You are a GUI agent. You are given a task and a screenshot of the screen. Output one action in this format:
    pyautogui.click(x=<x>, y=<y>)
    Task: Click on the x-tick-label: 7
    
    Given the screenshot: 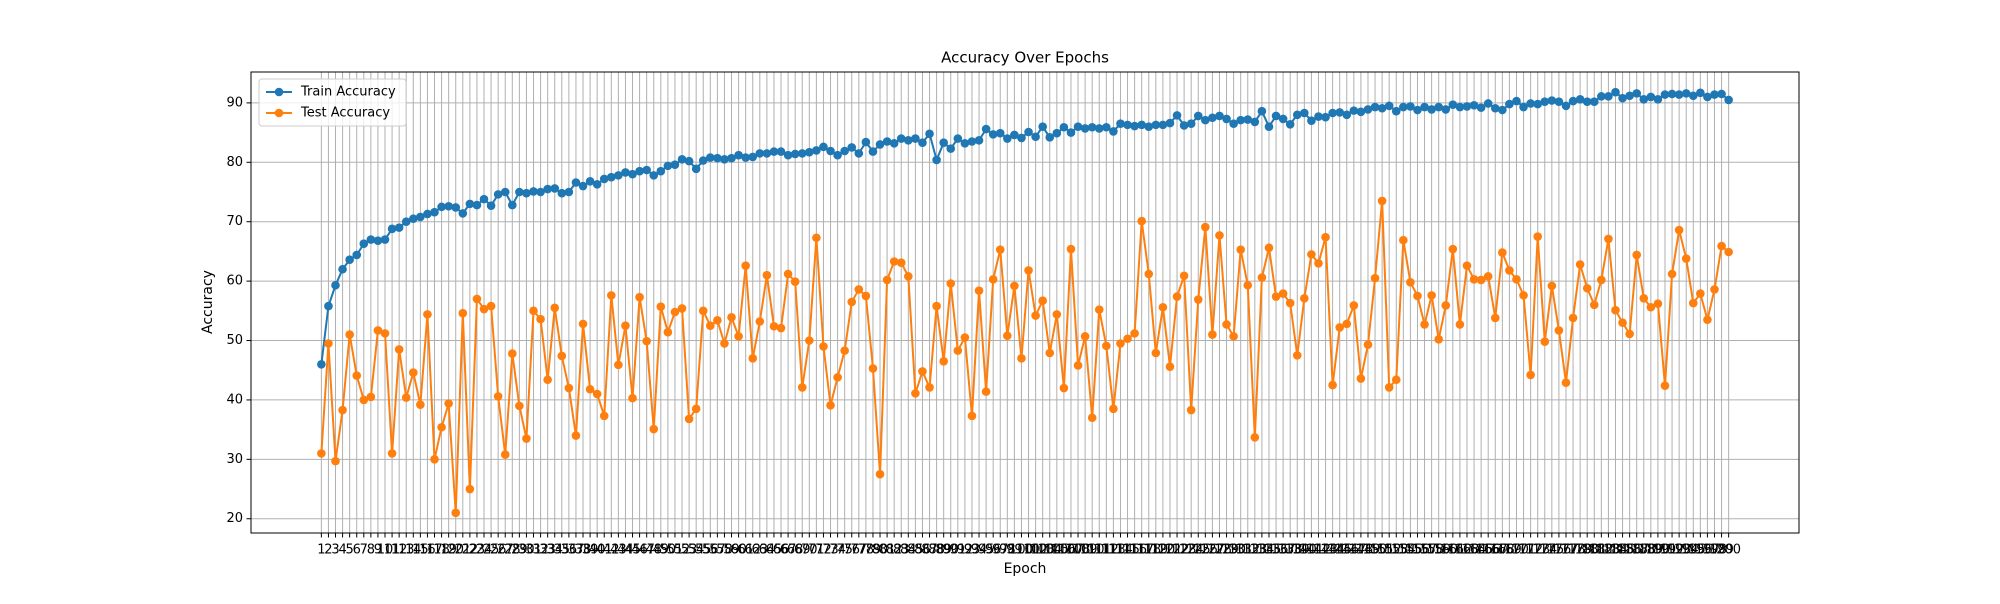 What is the action you would take?
    pyautogui.click(x=364, y=550)
    